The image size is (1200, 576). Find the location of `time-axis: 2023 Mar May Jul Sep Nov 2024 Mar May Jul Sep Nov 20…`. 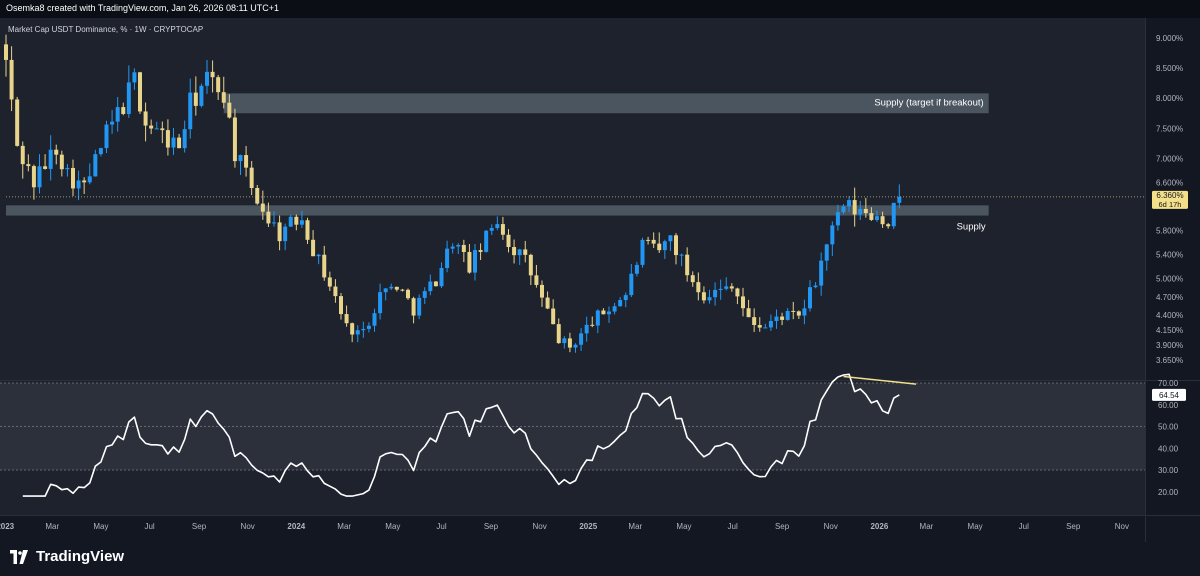

time-axis: 2023 Mar May Jul Sep Nov 2024 Mar May Jul Sep Nov 20… is located at coordinates (564, 526).